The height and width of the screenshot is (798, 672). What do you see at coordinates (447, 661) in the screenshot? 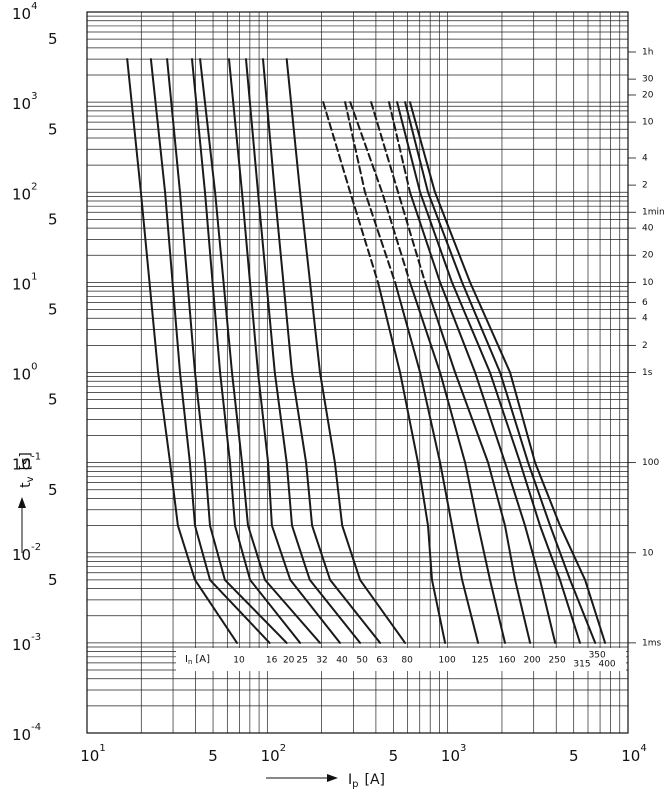
I see `series-label: 100` at bounding box center [447, 661].